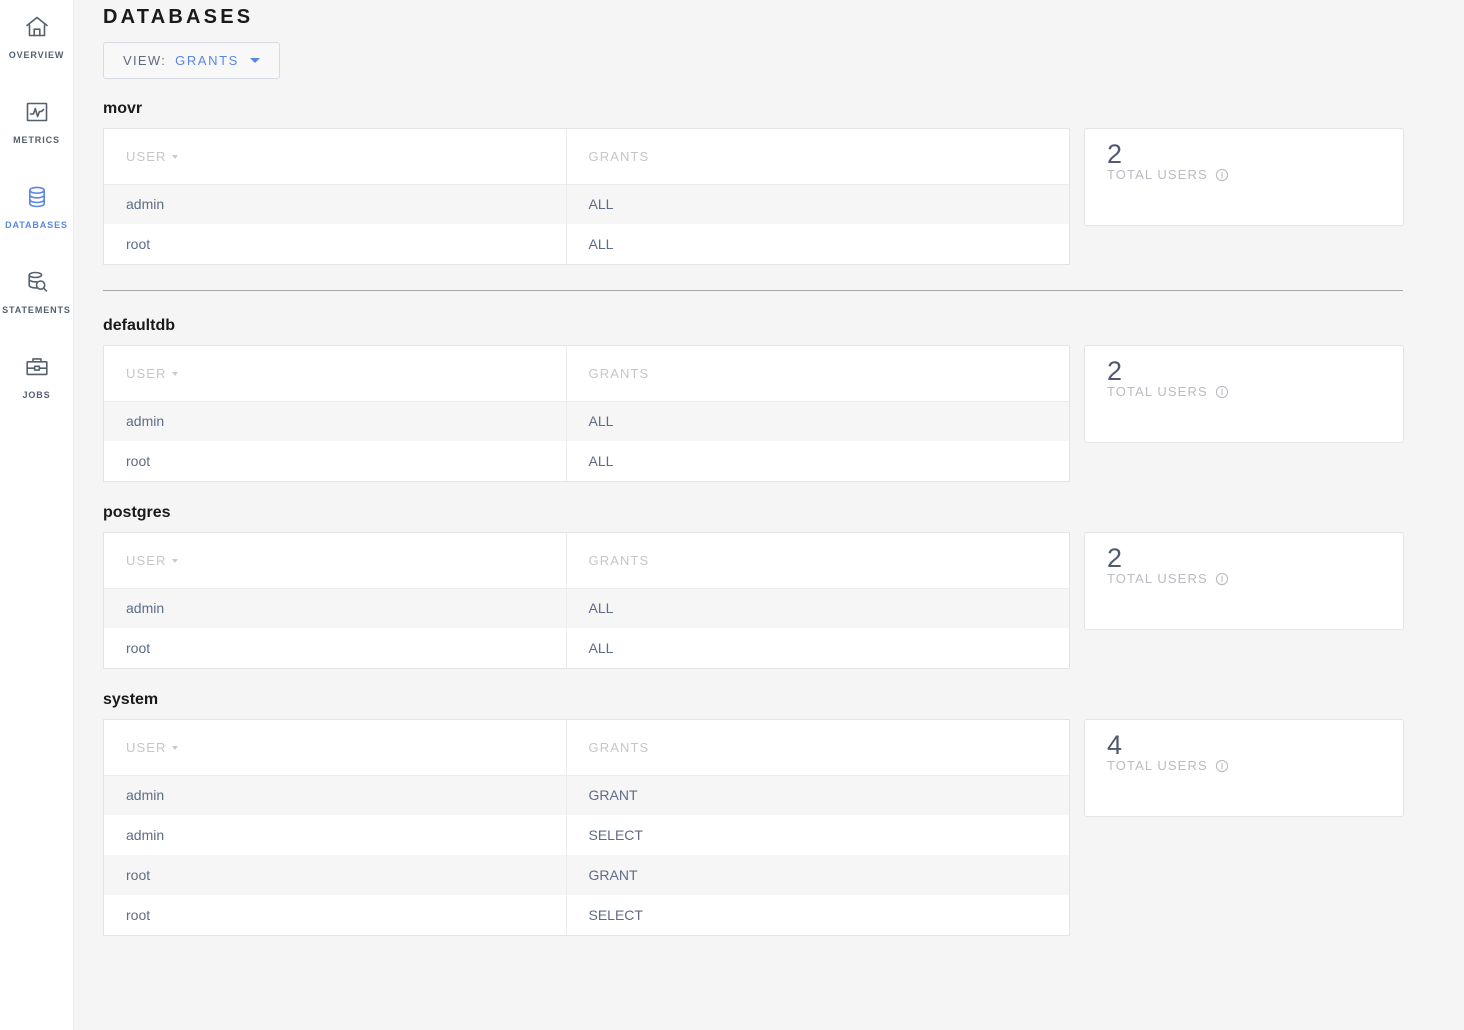 The height and width of the screenshot is (1030, 1464). I want to click on section-spacer, so click(769, 493).